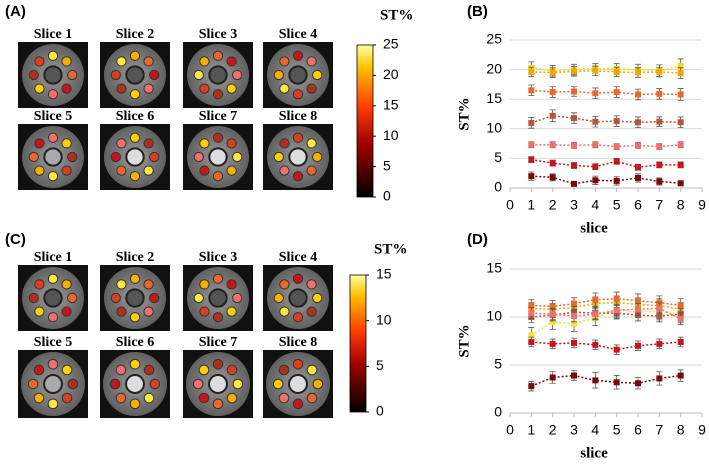 The width and height of the screenshot is (709, 467). What do you see at coordinates (391, 135) in the screenshot?
I see `colorbar-tick-label: 10` at bounding box center [391, 135].